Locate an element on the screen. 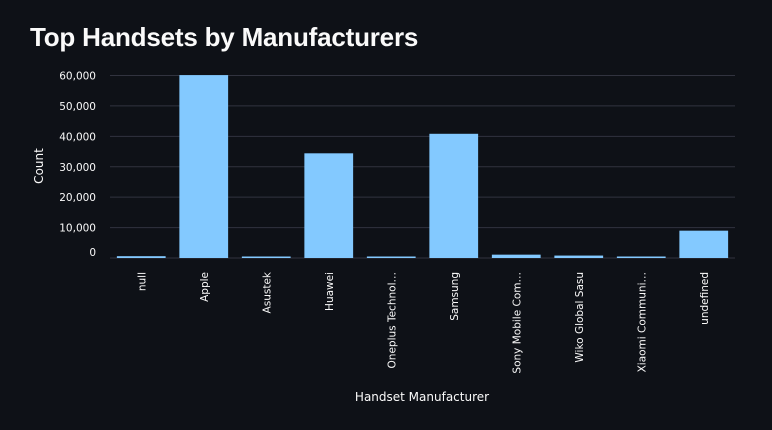  y-axis-ticks: 0 10,000 20,000 30,000 40,000 50,000 60,000 is located at coordinates (77, 165).